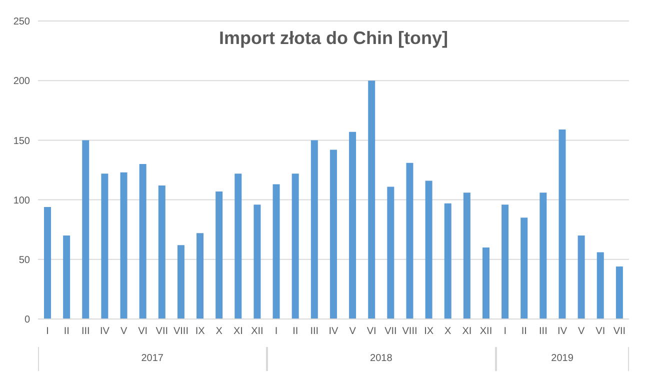 The width and height of the screenshot is (645, 379). Describe the element at coordinates (21, 22) in the screenshot. I see `y-tick-label: 250` at that location.